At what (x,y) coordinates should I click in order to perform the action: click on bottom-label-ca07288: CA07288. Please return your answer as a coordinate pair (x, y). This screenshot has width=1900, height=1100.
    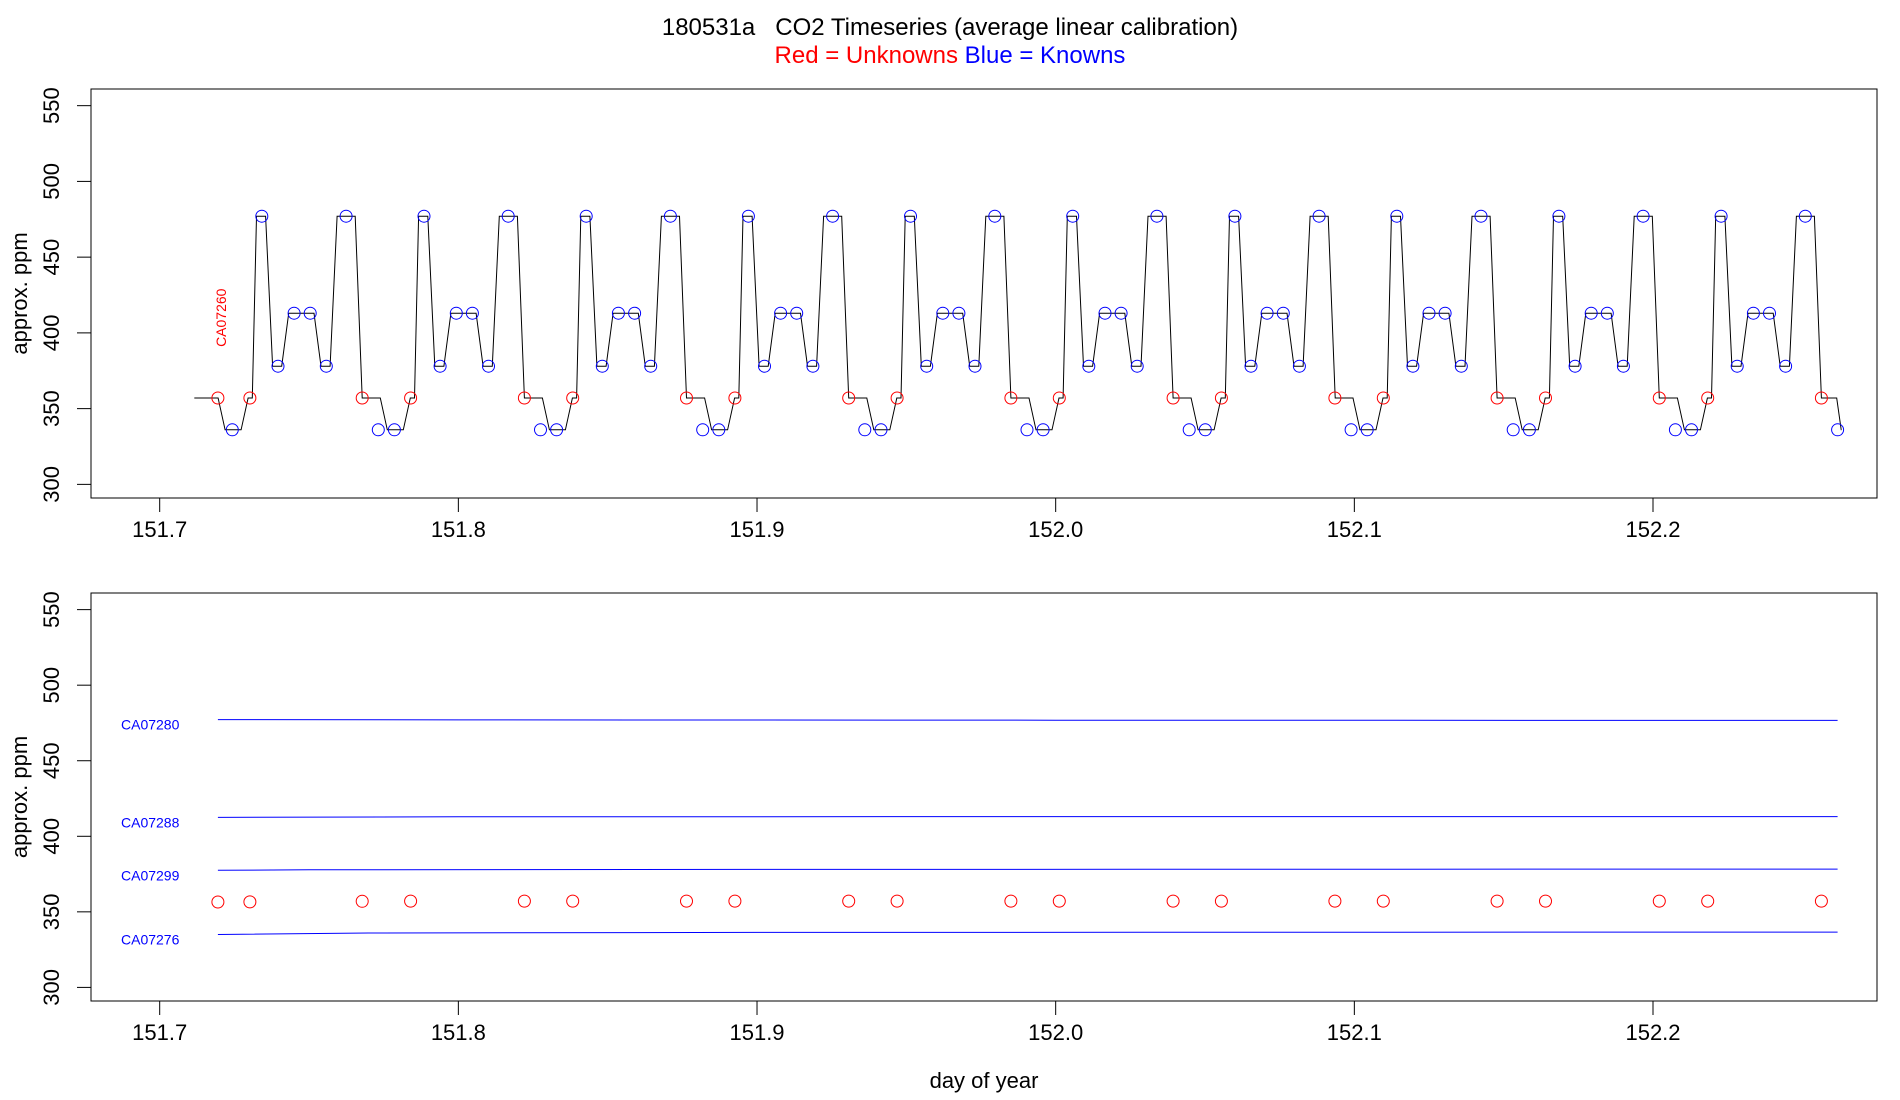
    Looking at the image, I should click on (150, 822).